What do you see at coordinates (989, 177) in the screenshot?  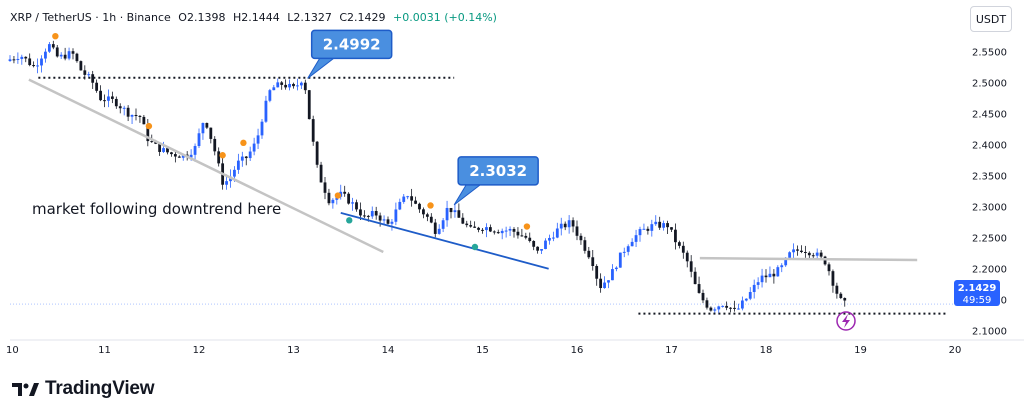 I see `y-tick-label: 2.3500` at bounding box center [989, 177].